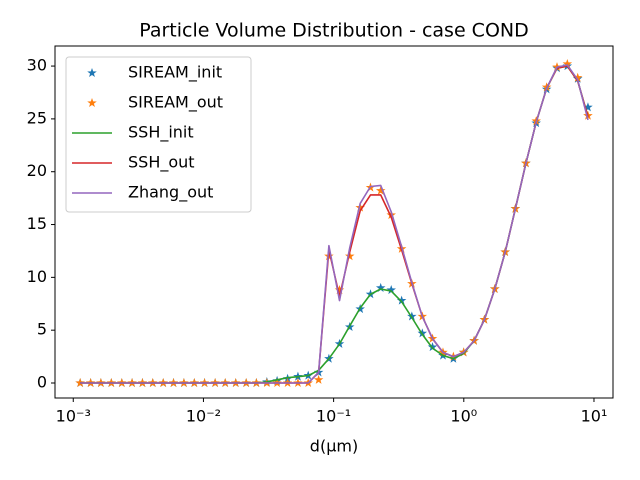  I want to click on legend-label: SSH_init, so click(161, 133).